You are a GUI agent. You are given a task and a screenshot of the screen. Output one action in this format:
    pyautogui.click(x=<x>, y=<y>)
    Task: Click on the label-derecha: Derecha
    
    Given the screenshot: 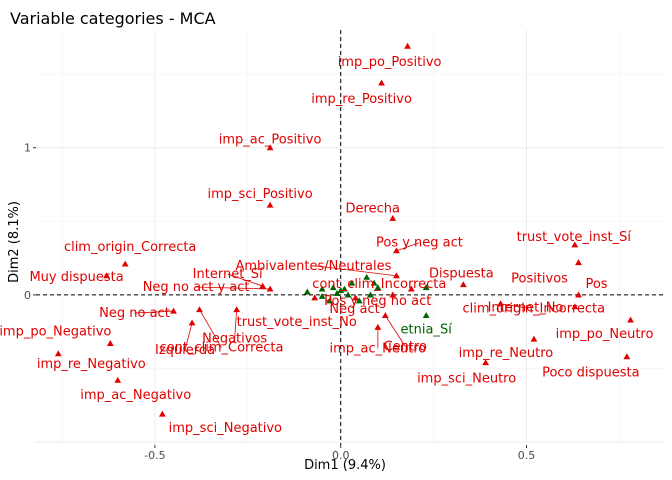 What is the action you would take?
    pyautogui.click(x=373, y=208)
    